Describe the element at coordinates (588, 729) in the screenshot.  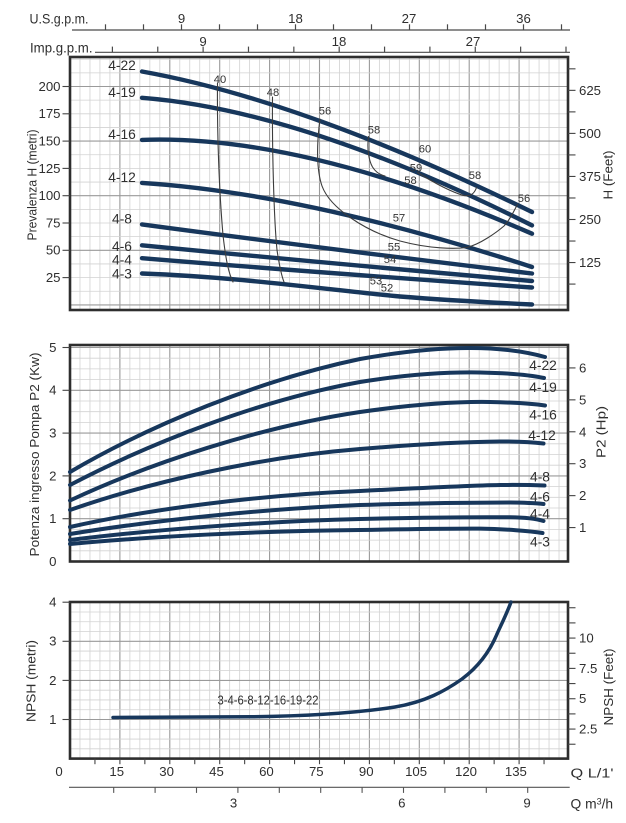
I see `svg-text: 2.5` at that location.